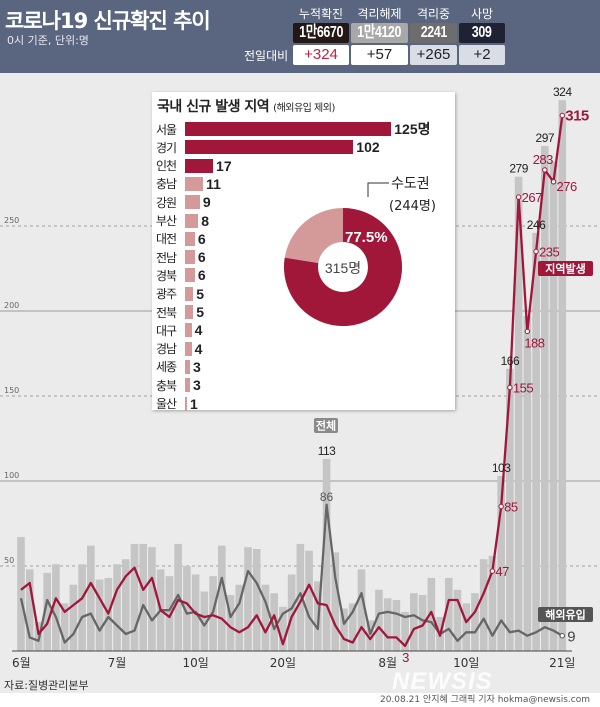  What do you see at coordinates (183, 202) in the screenshot?
I see `region-row: 강원 9` at bounding box center [183, 202].